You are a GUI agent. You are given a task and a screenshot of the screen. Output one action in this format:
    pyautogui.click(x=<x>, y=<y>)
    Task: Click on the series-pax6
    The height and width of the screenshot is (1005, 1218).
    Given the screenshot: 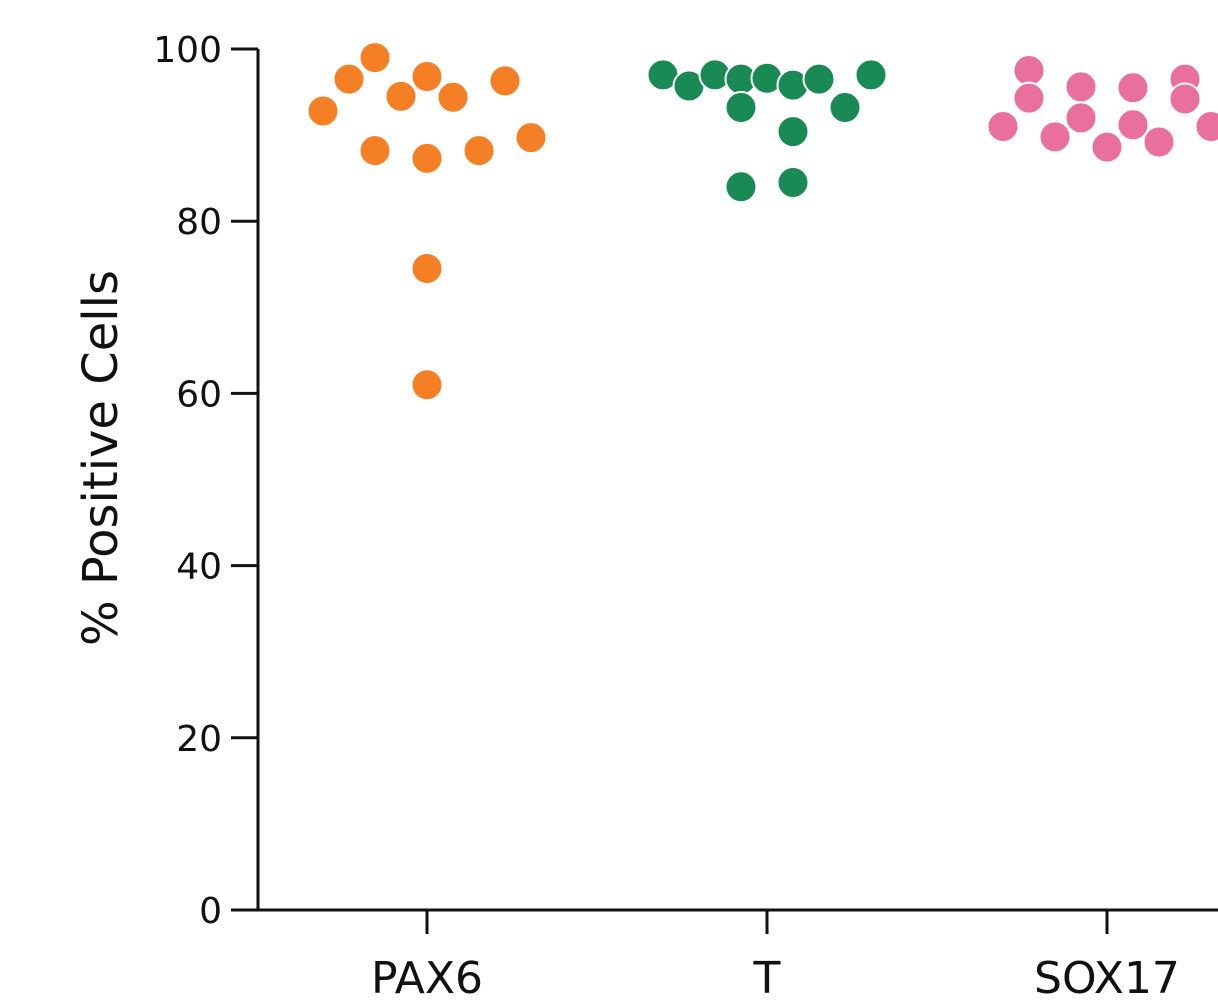 What is the action you would take?
    pyautogui.click(x=427, y=221)
    